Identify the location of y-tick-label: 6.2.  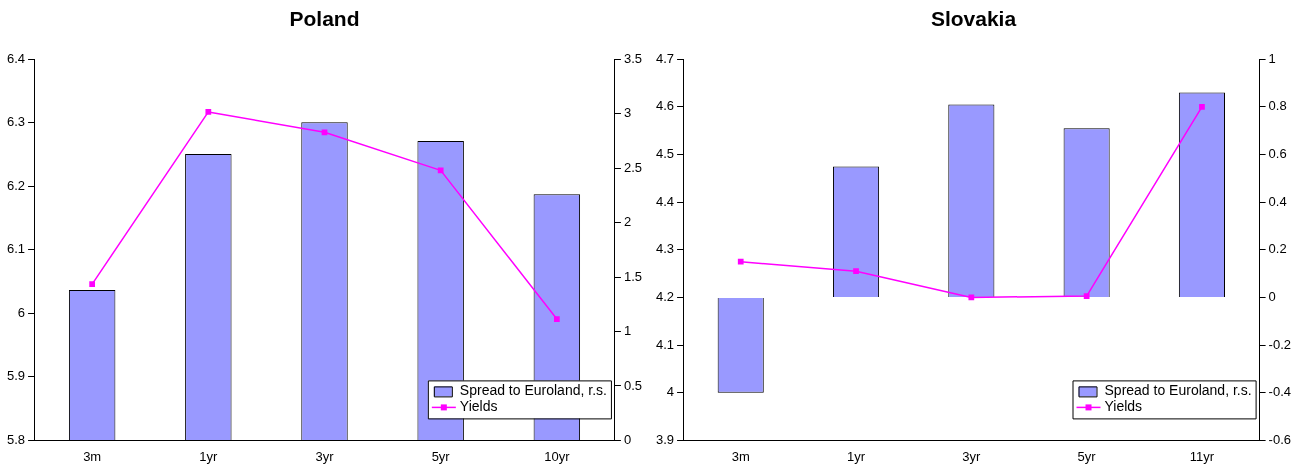
(16, 185).